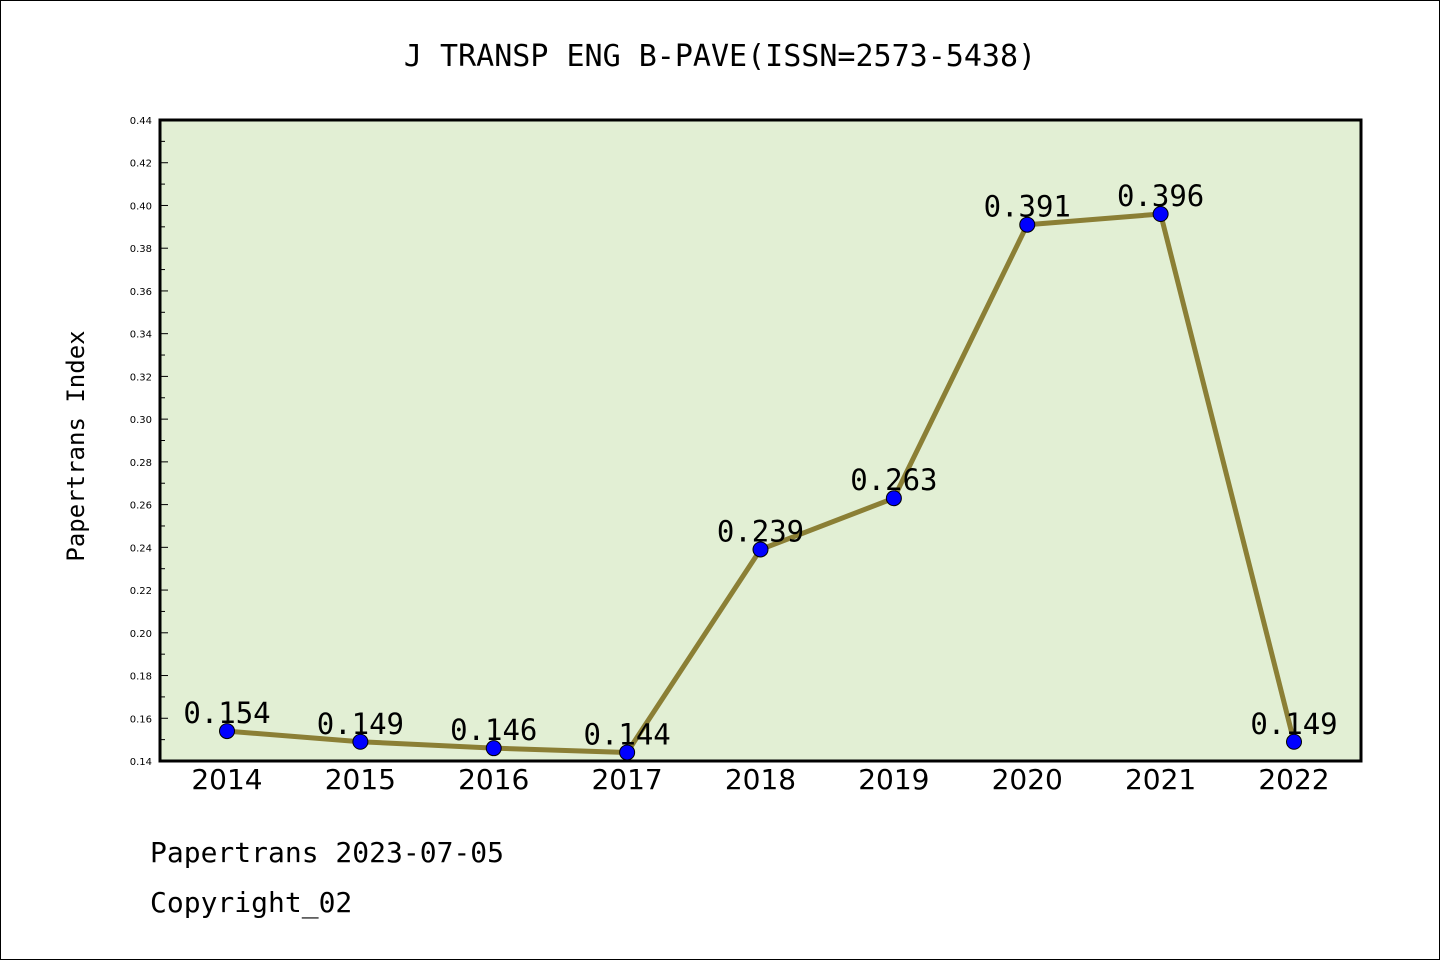  I want to click on y-tick-label: 0.32, so click(141, 377).